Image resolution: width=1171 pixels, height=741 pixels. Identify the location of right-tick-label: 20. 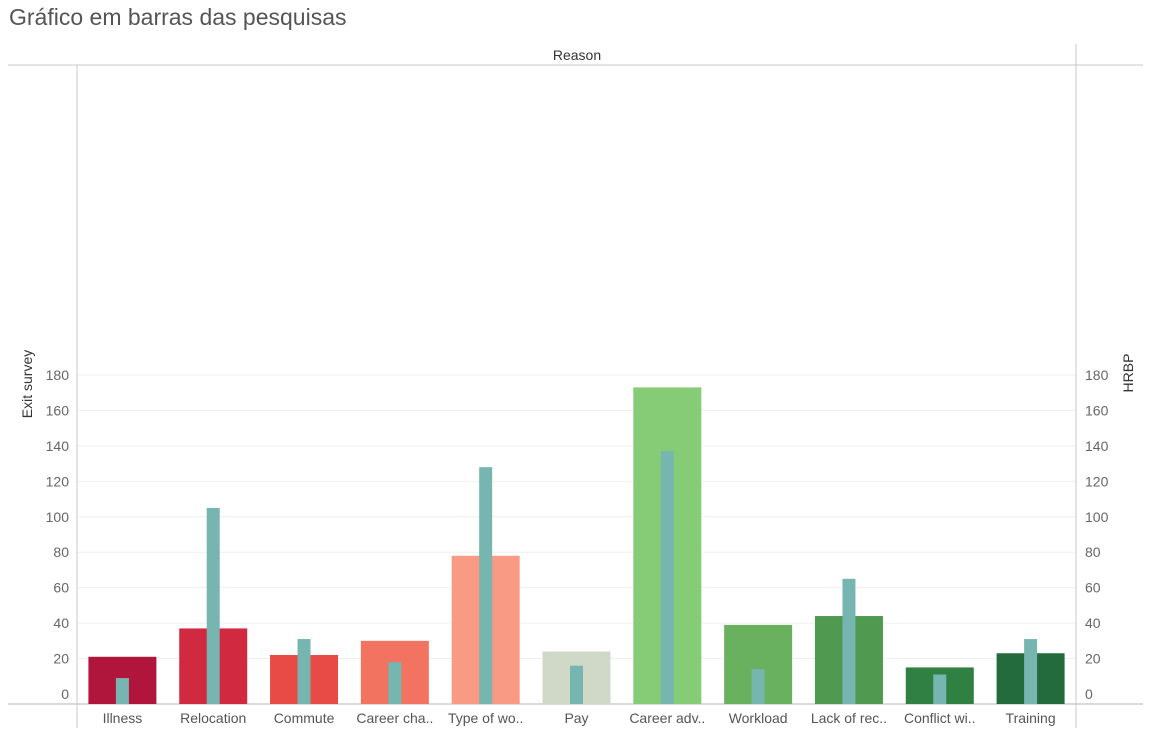
(1093, 659).